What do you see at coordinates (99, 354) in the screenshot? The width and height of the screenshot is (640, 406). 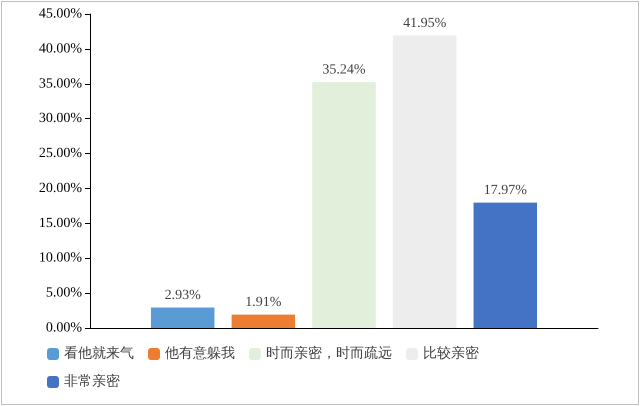 I see `legend-label: 看他就来气` at bounding box center [99, 354].